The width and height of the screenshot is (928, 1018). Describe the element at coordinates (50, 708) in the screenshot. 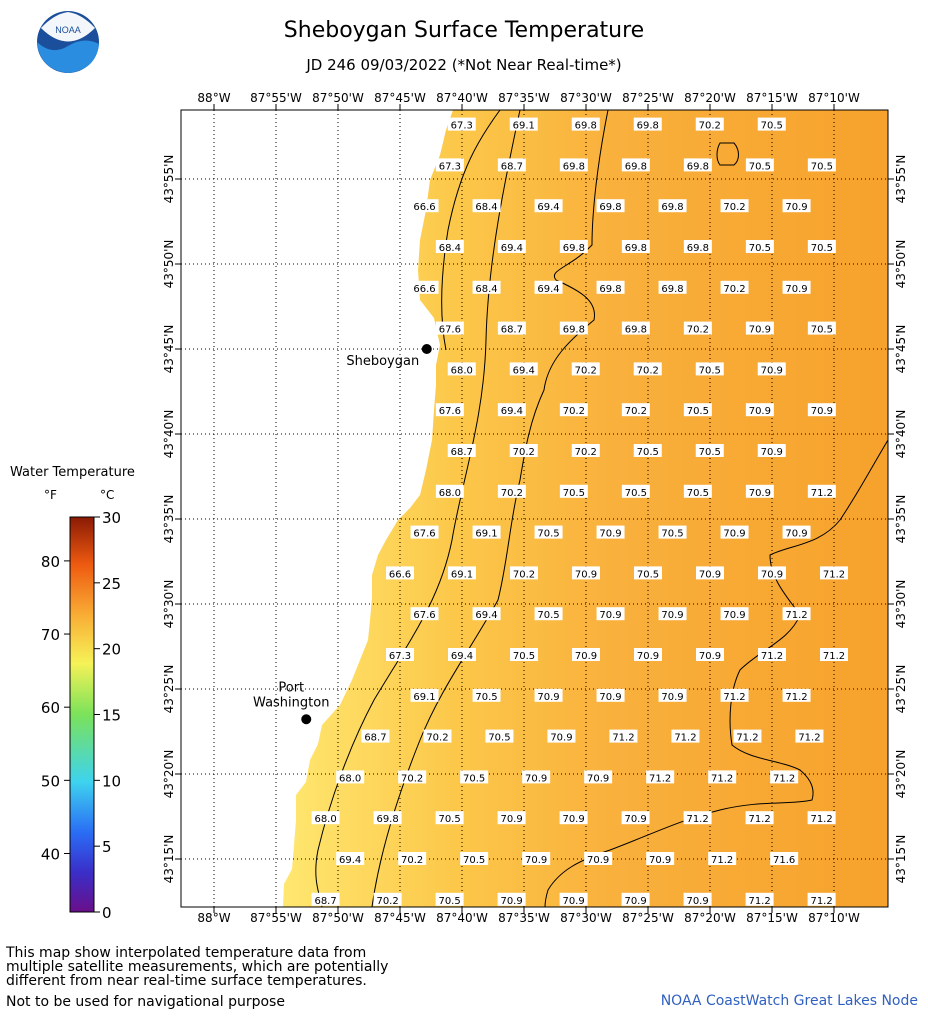

I see `legend-label-f: 60` at that location.